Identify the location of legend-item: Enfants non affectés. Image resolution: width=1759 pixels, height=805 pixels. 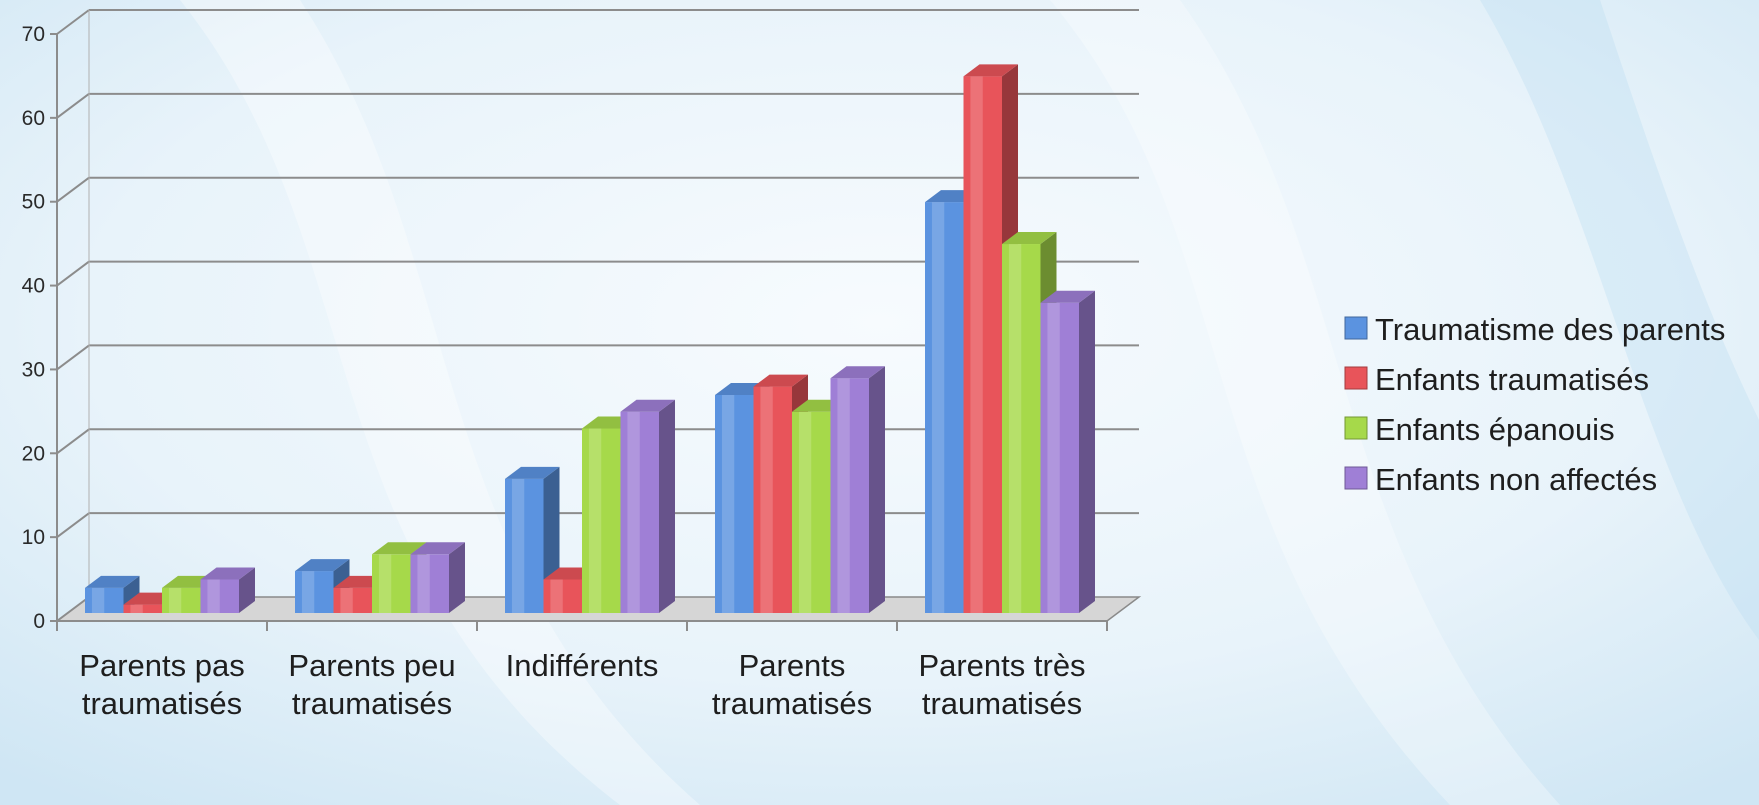
(1500, 479).